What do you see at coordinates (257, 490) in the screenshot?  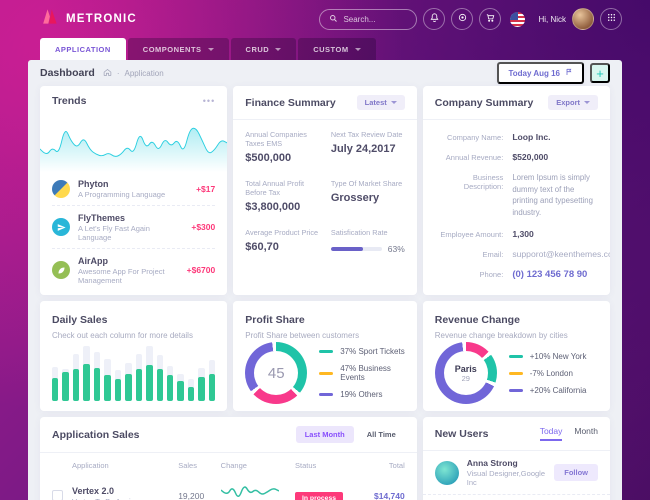 I see `change-sparkline` at bounding box center [257, 490].